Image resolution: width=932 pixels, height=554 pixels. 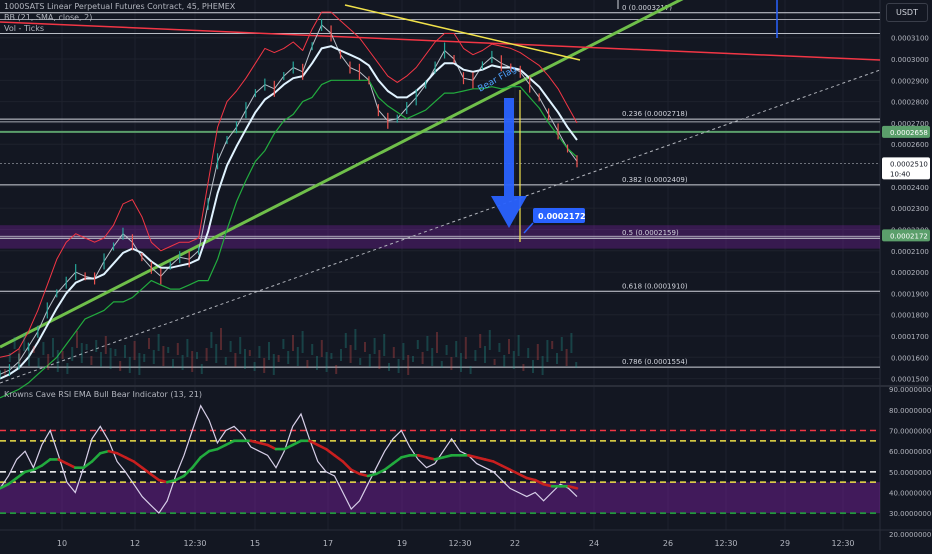 I want to click on target-callout-box, so click(x=559, y=215).